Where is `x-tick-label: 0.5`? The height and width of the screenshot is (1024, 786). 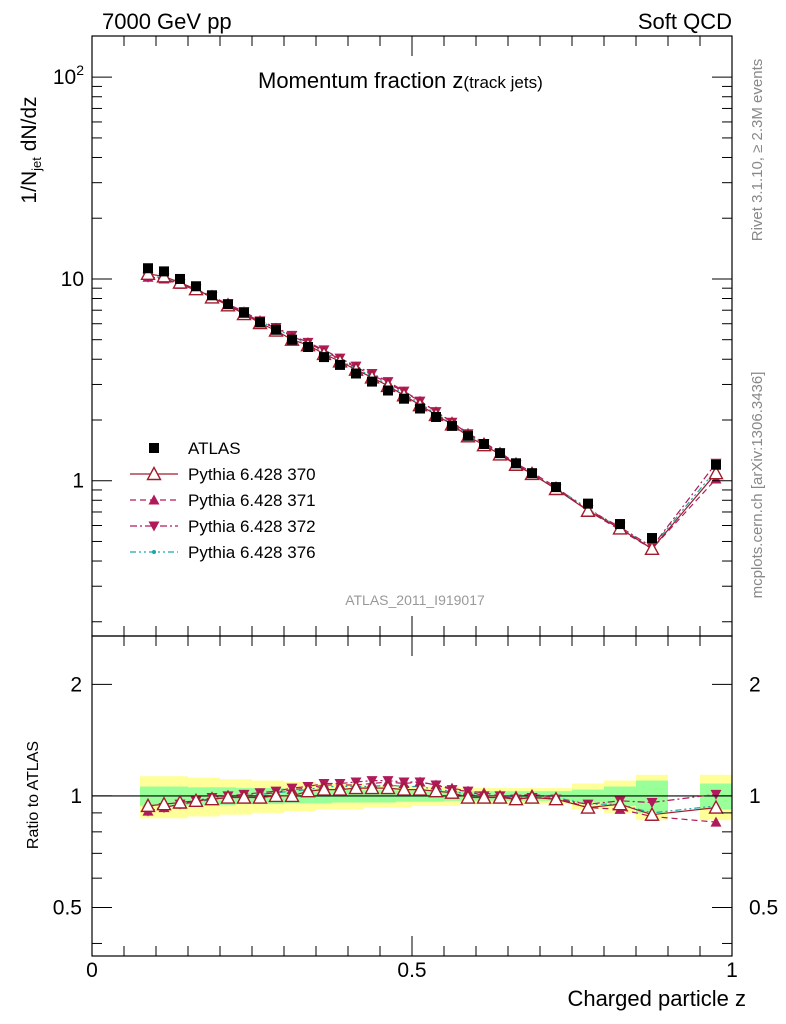
x-tick-label: 0.5 is located at coordinates (411, 970).